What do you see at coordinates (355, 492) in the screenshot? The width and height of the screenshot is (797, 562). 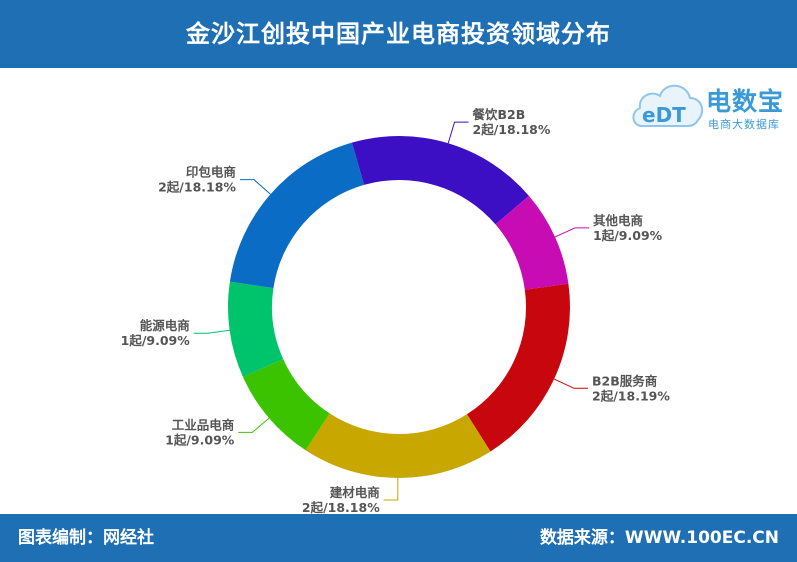 I see `slice-label-name-3: 建材电商` at bounding box center [355, 492].